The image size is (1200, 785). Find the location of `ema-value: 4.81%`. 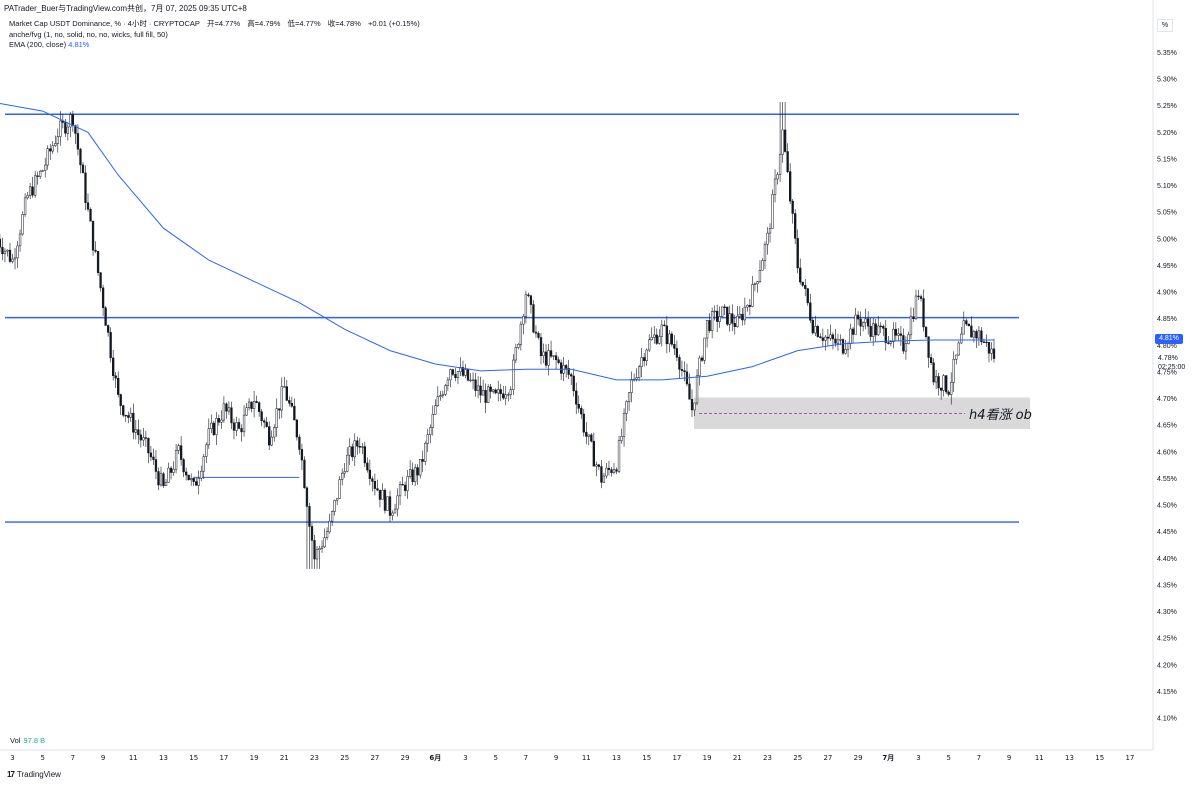

ema-value: 4.81% is located at coordinates (79, 44).